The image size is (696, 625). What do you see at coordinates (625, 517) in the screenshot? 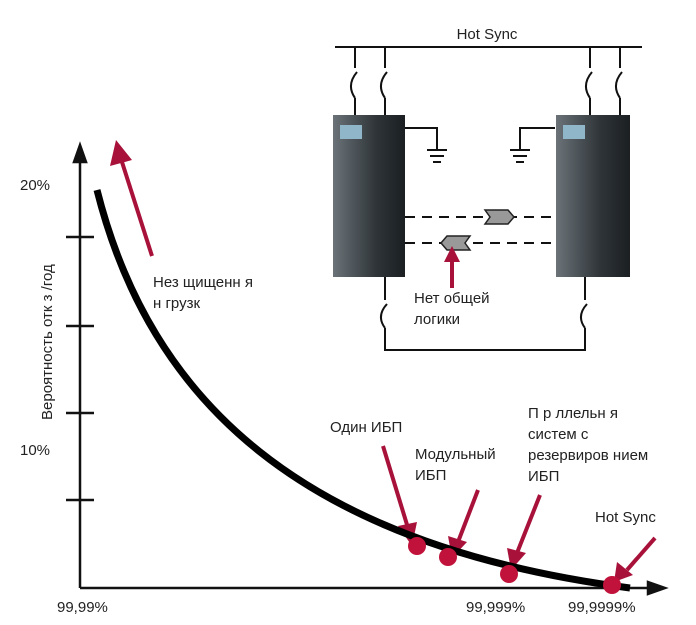
I see `point-label: Hot Sync` at bounding box center [625, 517].